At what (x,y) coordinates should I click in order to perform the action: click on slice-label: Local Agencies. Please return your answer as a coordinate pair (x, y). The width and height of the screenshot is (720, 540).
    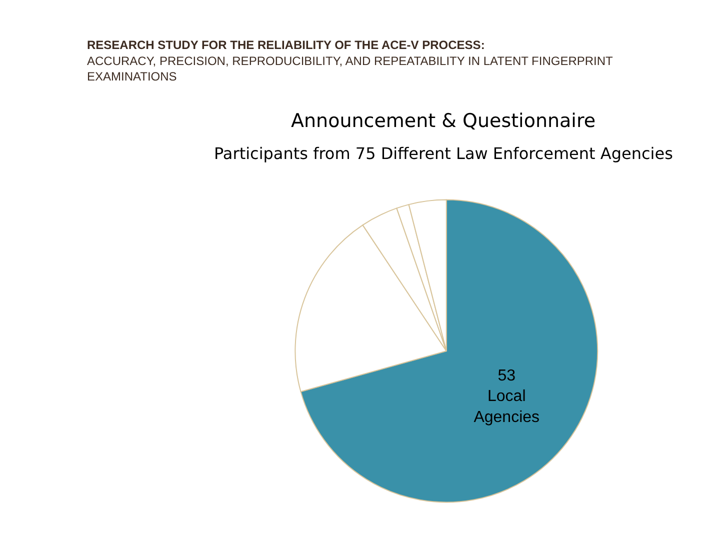
    Looking at the image, I should click on (507, 407).